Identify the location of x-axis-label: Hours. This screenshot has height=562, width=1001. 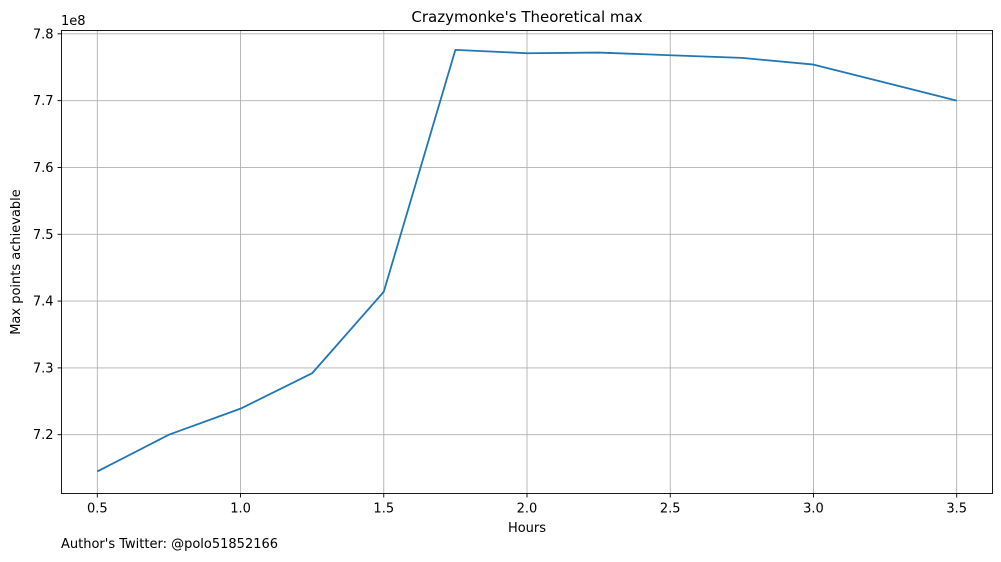
(527, 528).